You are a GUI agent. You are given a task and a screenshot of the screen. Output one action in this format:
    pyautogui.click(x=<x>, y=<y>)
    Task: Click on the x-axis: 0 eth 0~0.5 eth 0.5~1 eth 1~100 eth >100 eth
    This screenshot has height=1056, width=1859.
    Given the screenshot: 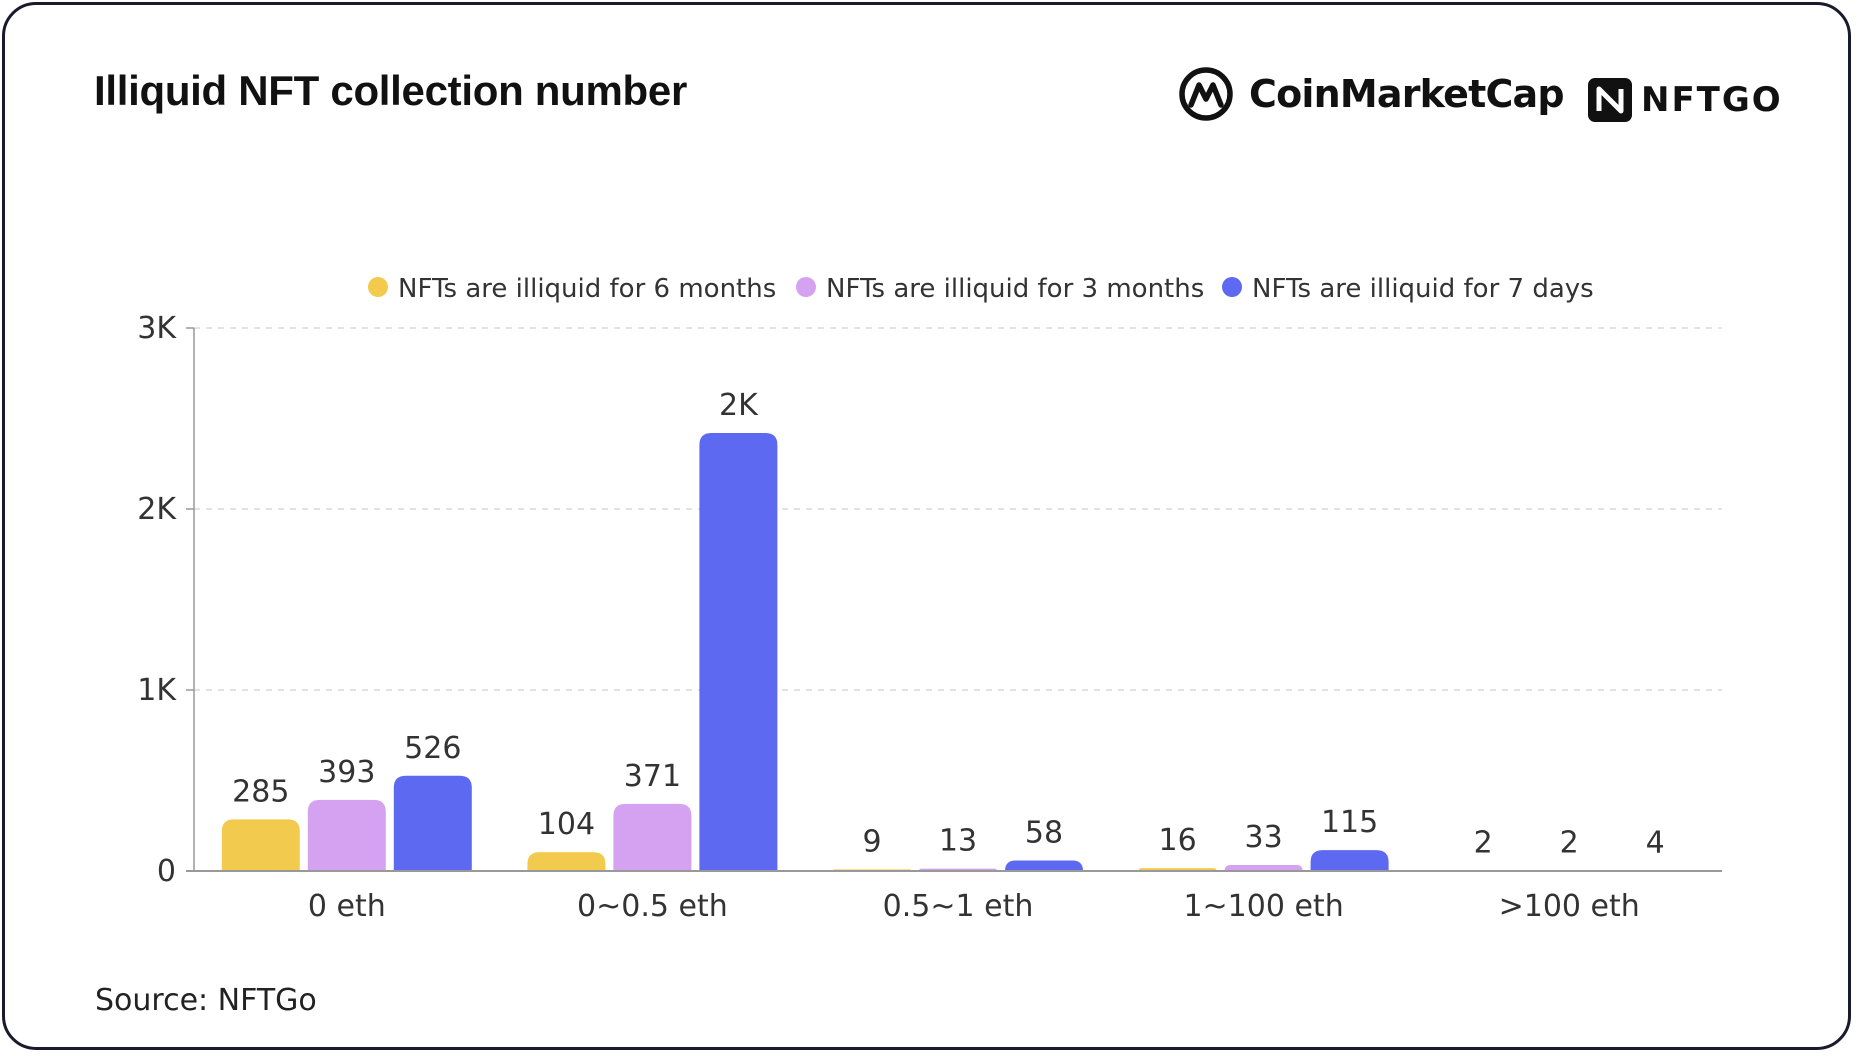 What is the action you would take?
    pyautogui.click(x=954, y=897)
    